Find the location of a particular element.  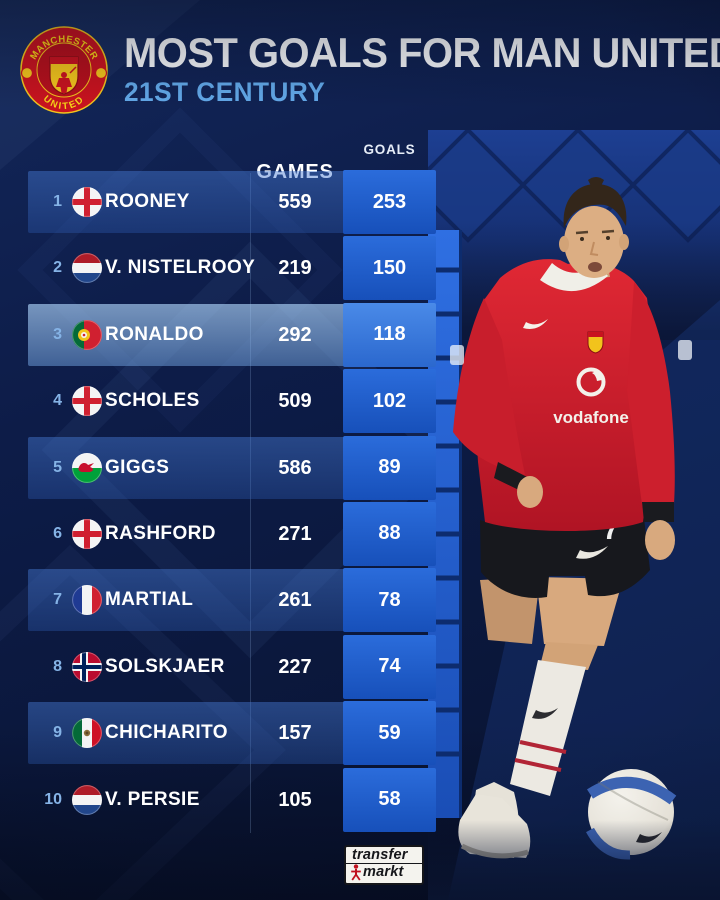

man-united-crest: MANCHESTER UNITED is located at coordinates (64, 70).